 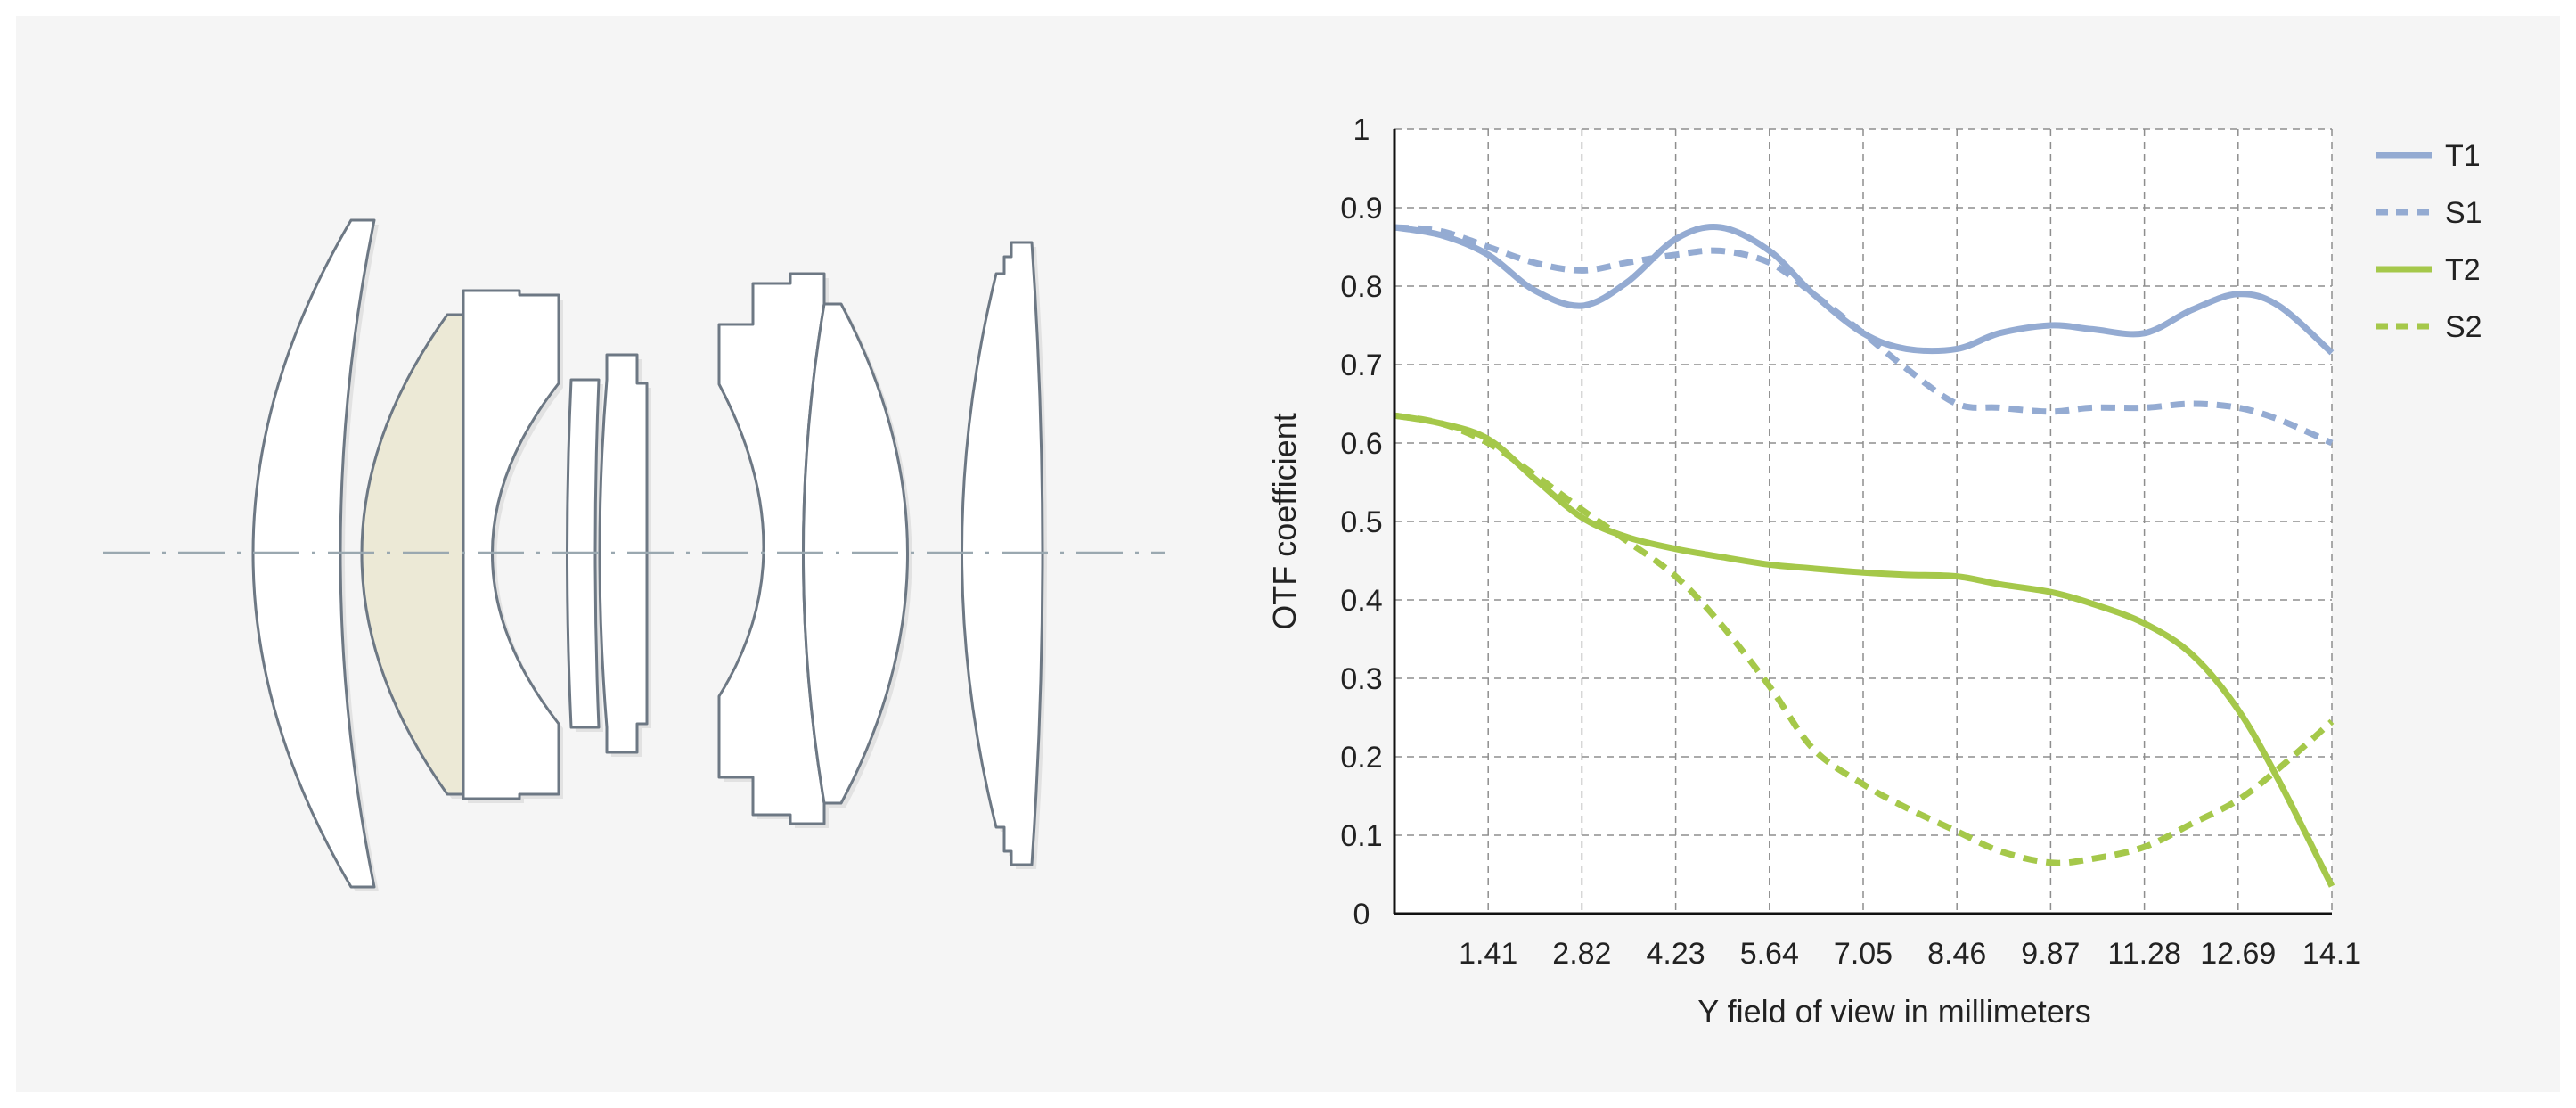 I want to click on x-tick-label: 4.23, so click(x=1676, y=954).